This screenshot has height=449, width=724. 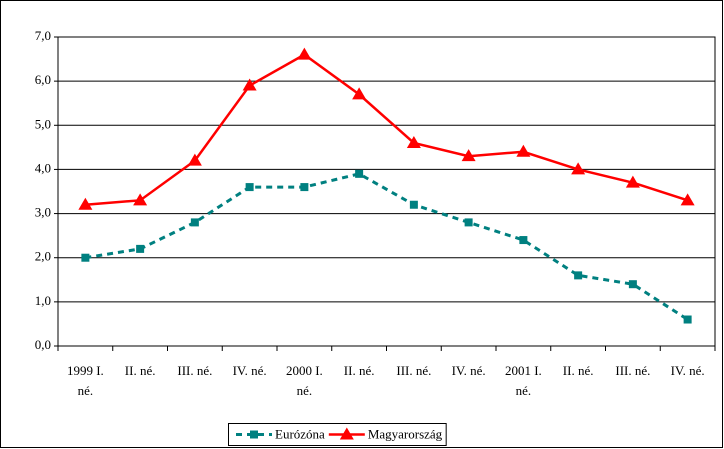 What do you see at coordinates (337, 434) in the screenshot?
I see `legend: Eurózóna Magyarország` at bounding box center [337, 434].